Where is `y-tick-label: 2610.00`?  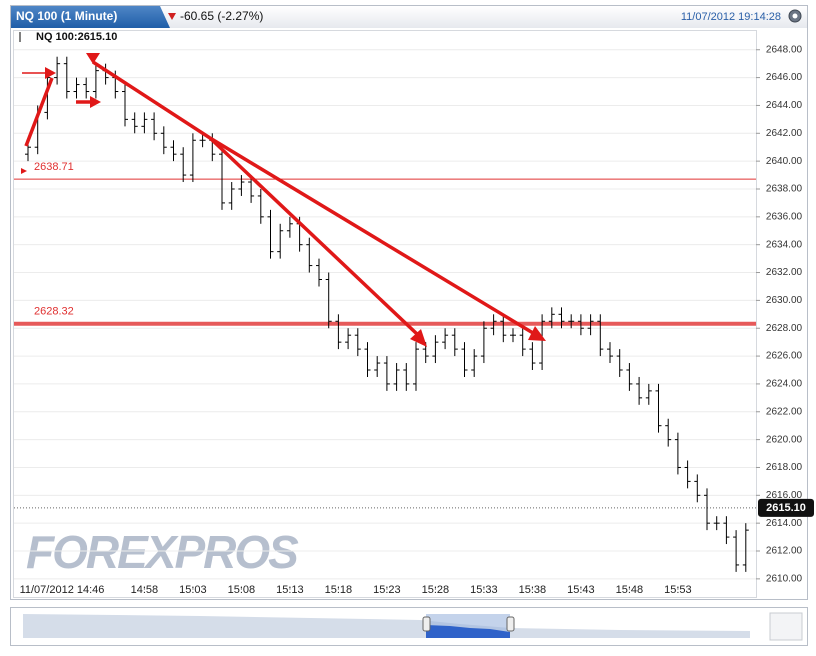 y-tick-label: 2610.00 is located at coordinates (784, 579).